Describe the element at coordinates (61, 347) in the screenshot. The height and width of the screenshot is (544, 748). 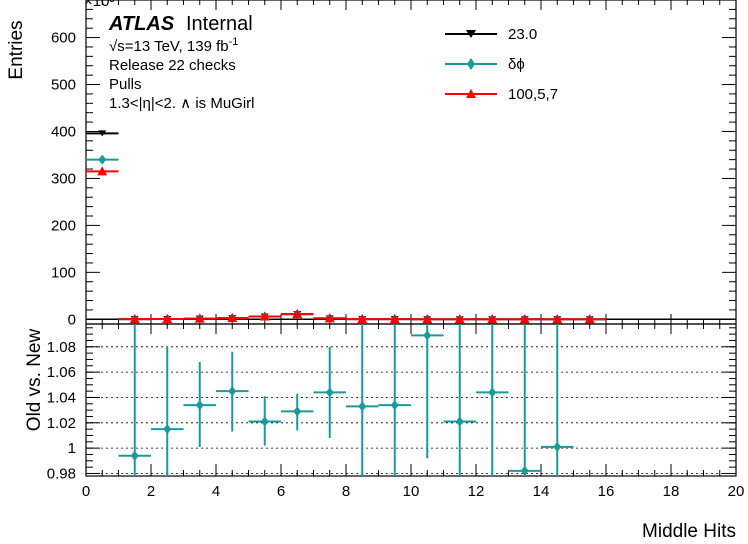
I see `lower-y-tick-label: 1.08` at that location.